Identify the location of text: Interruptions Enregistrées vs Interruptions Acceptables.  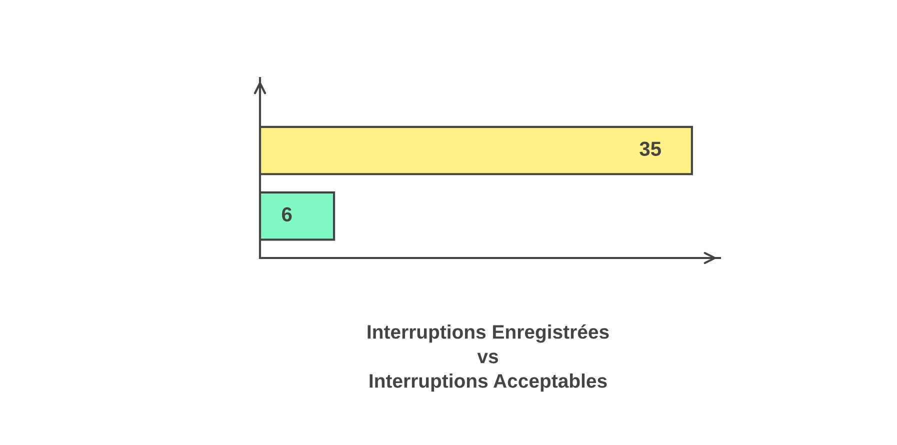
(488, 358).